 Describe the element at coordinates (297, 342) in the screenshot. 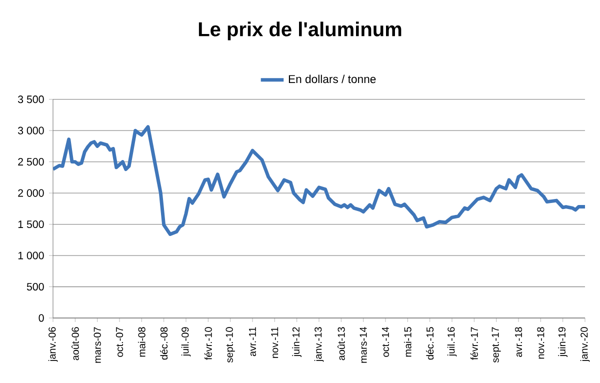

I see `x-tick-label: juin-12` at that location.